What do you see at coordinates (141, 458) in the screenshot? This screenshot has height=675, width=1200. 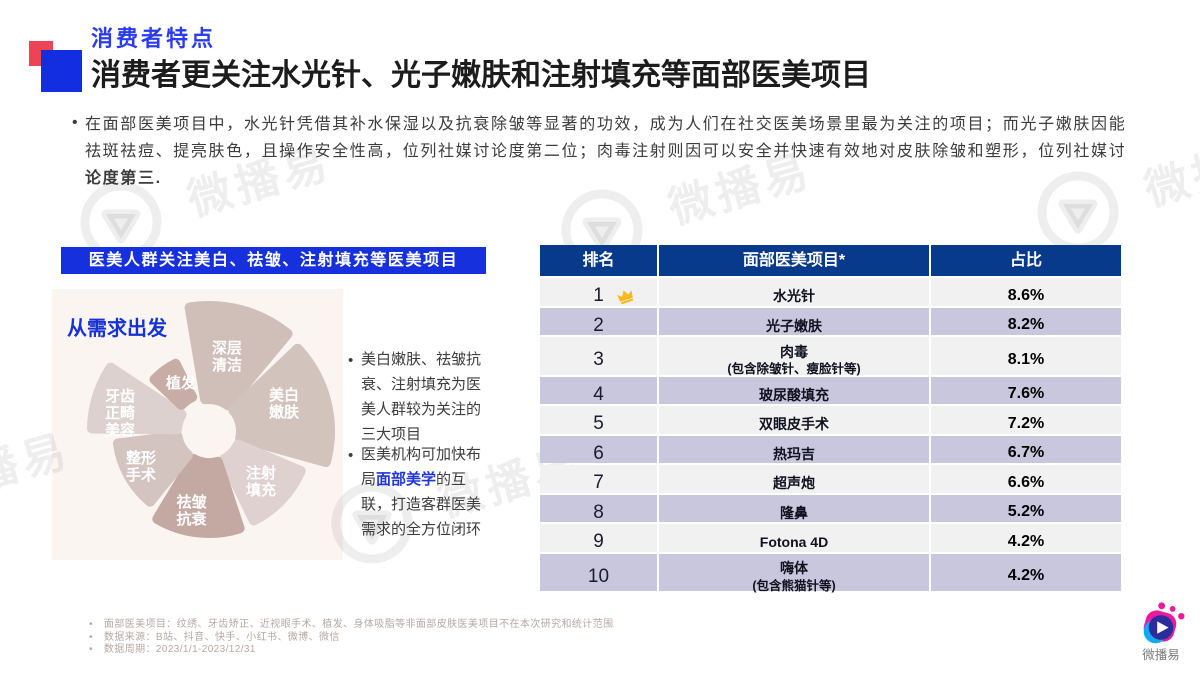 I see `svg-text: 整形` at bounding box center [141, 458].